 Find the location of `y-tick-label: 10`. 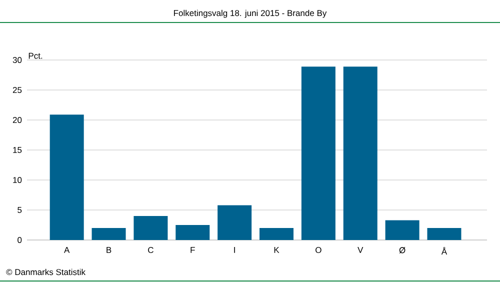

y-tick-label: 10 is located at coordinates (17, 180).